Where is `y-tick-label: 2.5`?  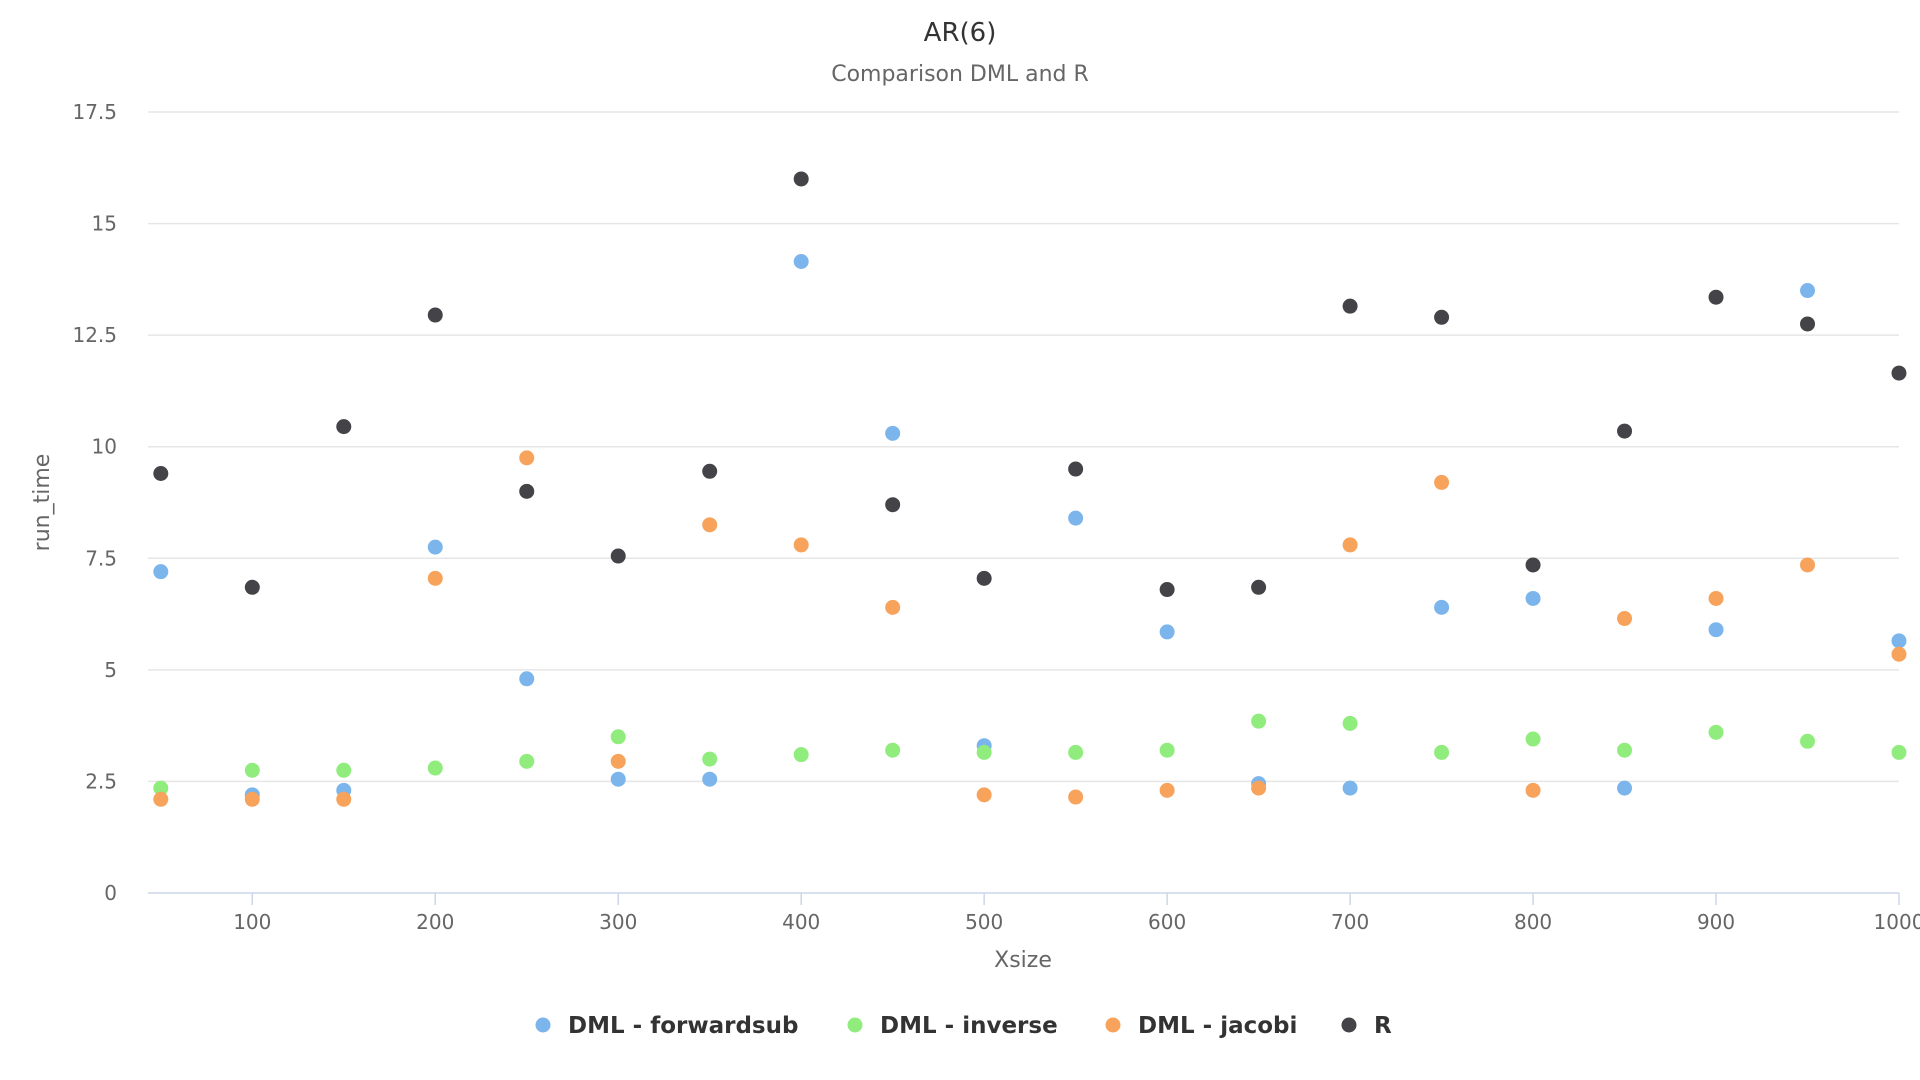 y-tick-label: 2.5 is located at coordinates (101, 781).